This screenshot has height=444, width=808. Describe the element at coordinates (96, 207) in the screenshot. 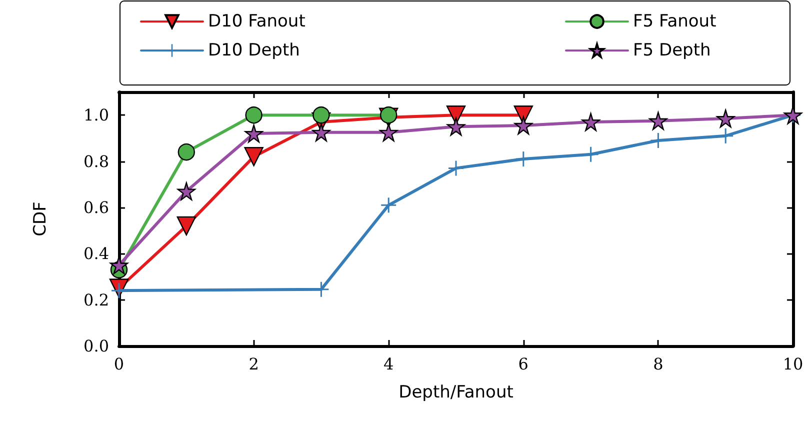

I see `y-tick-label: 0.6` at that location.